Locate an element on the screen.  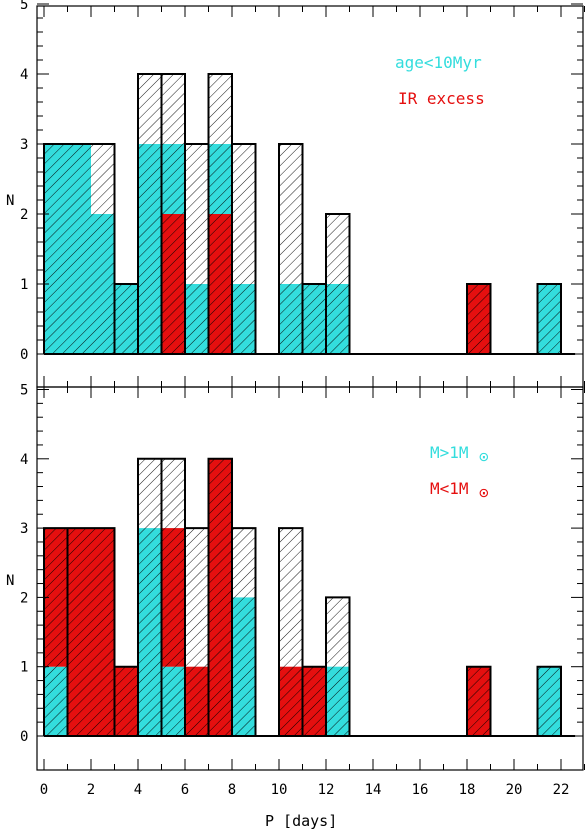
legend-low-mass: M<1M ⊙ is located at coordinates (459, 490).